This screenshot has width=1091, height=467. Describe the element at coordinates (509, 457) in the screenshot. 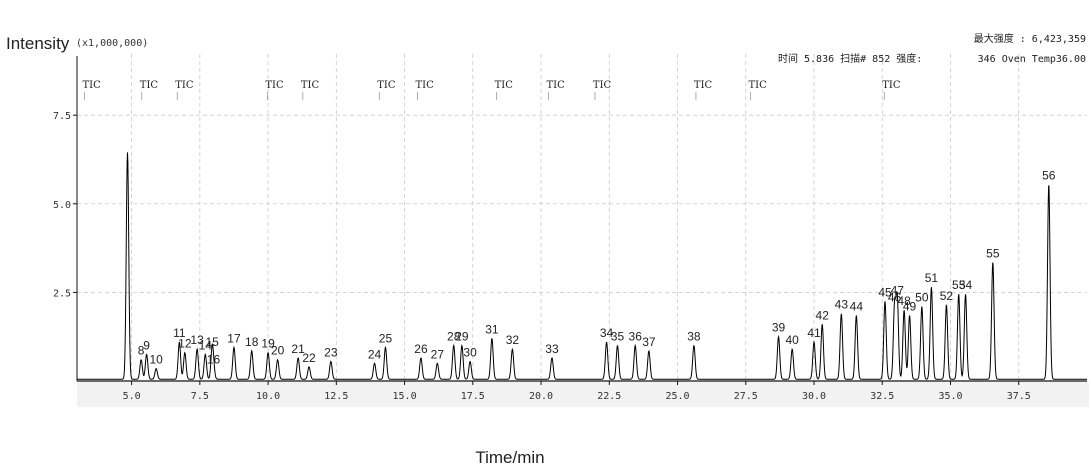

I see `x-axis-title: Time/min` at that location.